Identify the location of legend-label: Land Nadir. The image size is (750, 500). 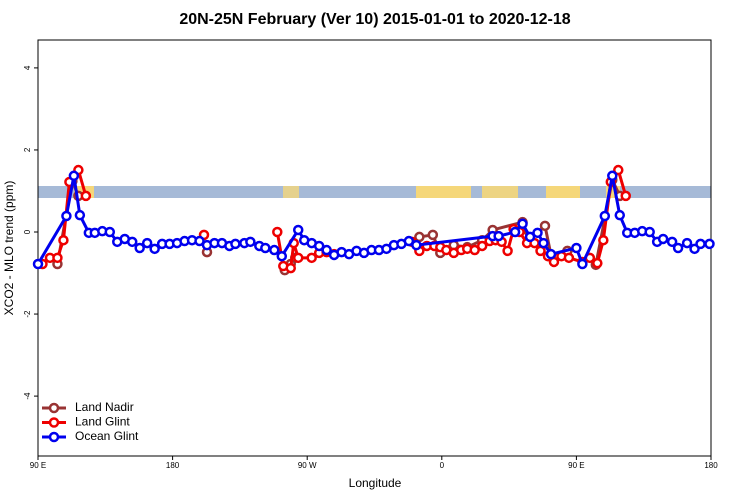
(104, 407).